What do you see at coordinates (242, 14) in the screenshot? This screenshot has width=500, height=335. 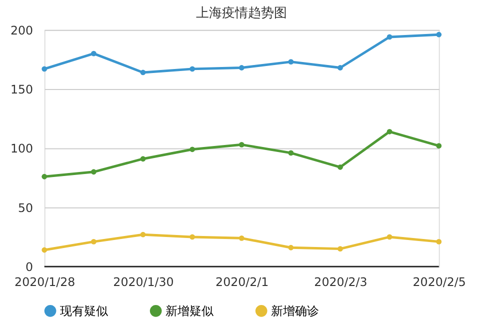 I see `chart-title: 上海疫情趋势图` at bounding box center [242, 14].